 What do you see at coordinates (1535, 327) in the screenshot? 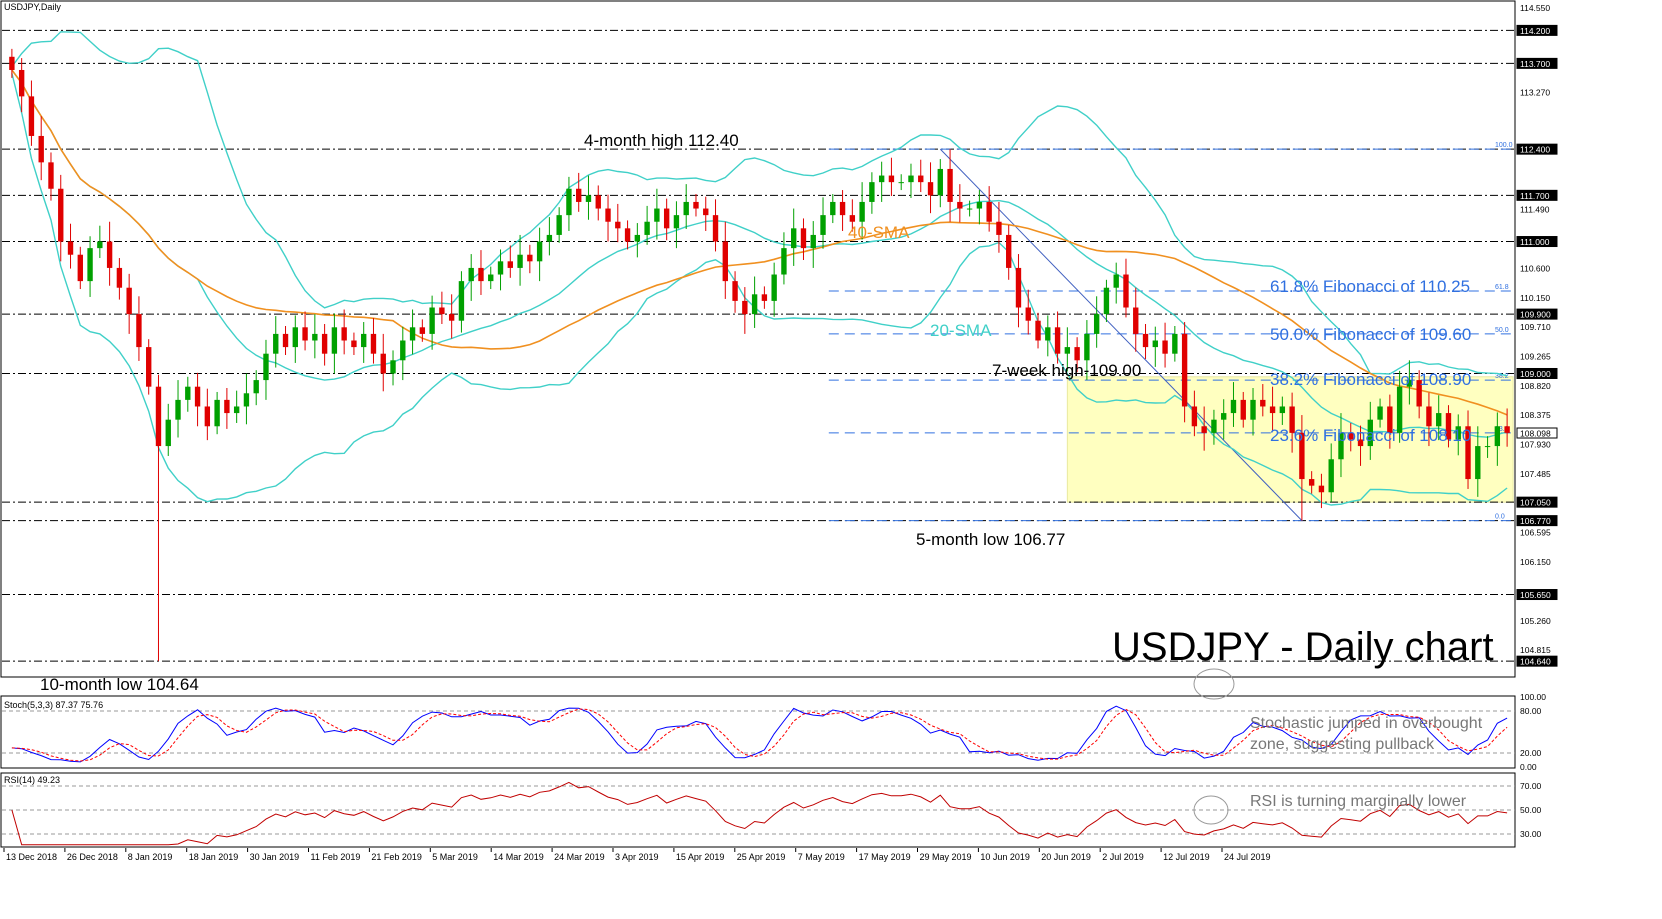
I see `price-tick-11: 109.710` at bounding box center [1535, 327].